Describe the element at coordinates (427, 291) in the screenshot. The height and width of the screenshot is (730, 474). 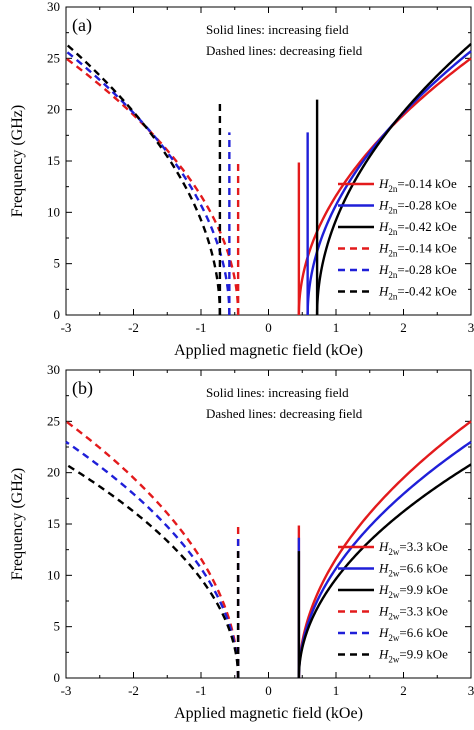
I see `legend-value: =-0.42 kOe` at that location.